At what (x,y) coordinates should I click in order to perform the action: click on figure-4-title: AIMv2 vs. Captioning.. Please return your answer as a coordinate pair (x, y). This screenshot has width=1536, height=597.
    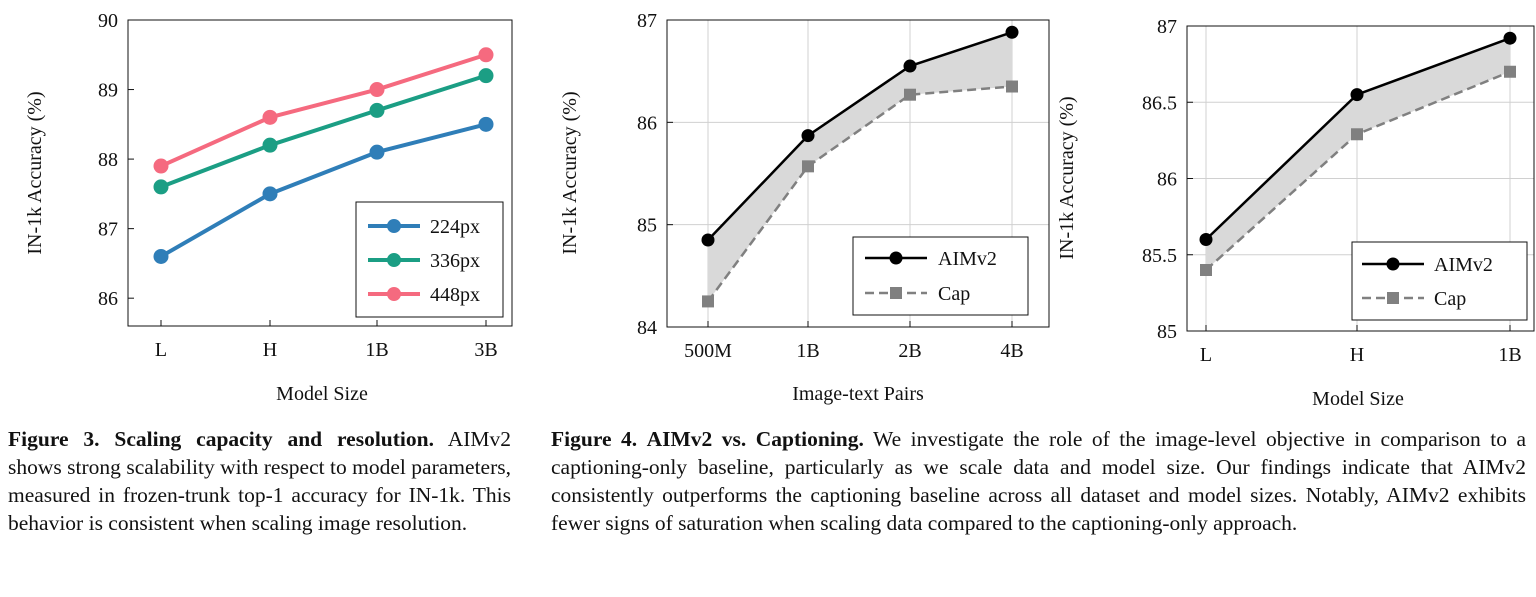
    Looking at the image, I should click on (755, 439).